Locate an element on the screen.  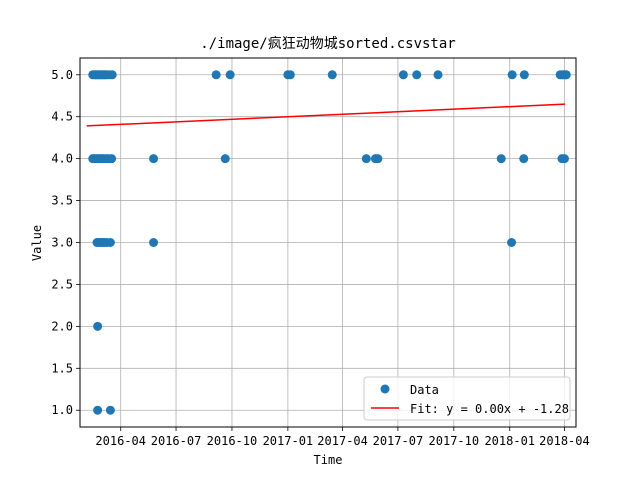
y-axis-ticks: 1.0 1.5 2.0 2.5 3.0 3.5 4.0 4.5 5.0 is located at coordinates (65, 242).